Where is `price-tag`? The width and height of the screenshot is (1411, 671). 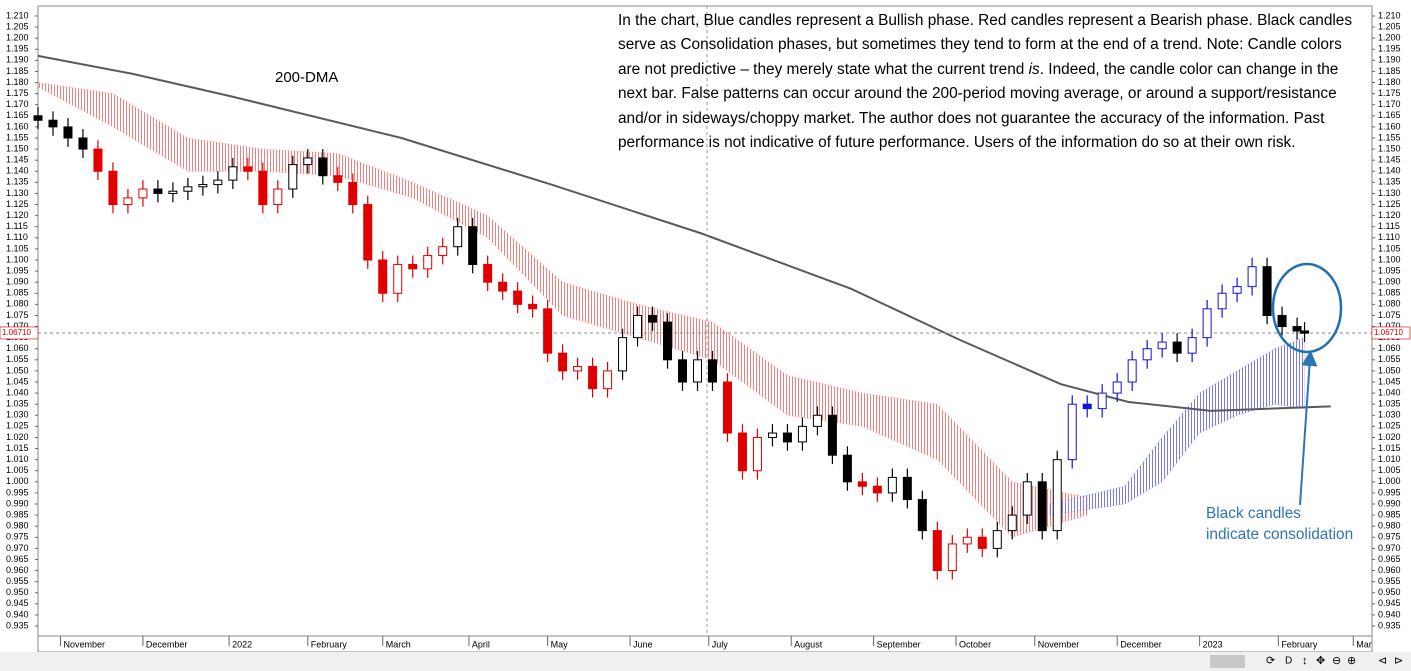 price-tag is located at coordinates (1391, 333).